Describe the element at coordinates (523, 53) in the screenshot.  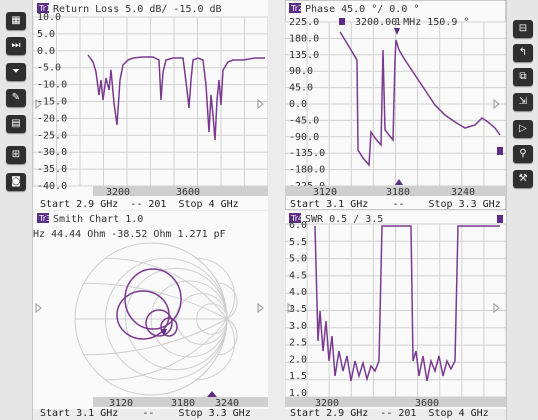
I see `frequency-icon: ↰` at that location.